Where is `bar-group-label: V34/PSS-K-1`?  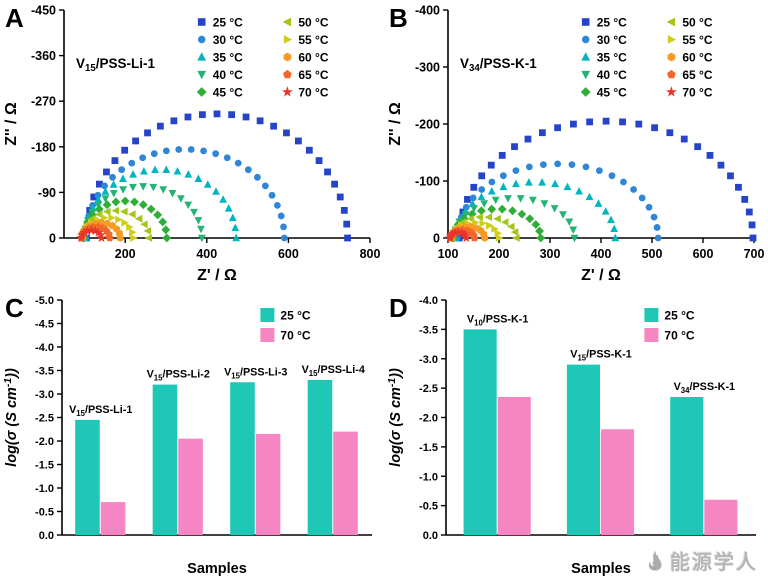 bar-group-label: V34/PSS-K-1 is located at coordinates (705, 388).